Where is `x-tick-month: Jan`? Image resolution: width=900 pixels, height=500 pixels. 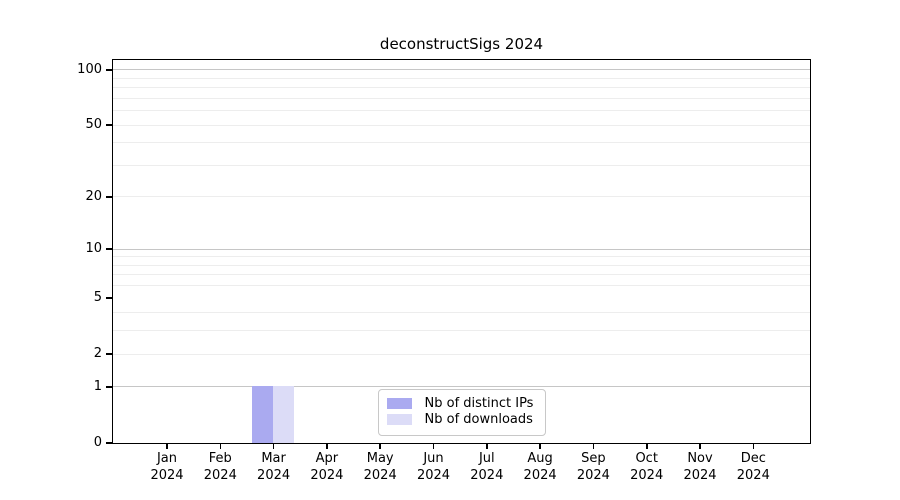 x-tick-month: Jan is located at coordinates (167, 458).